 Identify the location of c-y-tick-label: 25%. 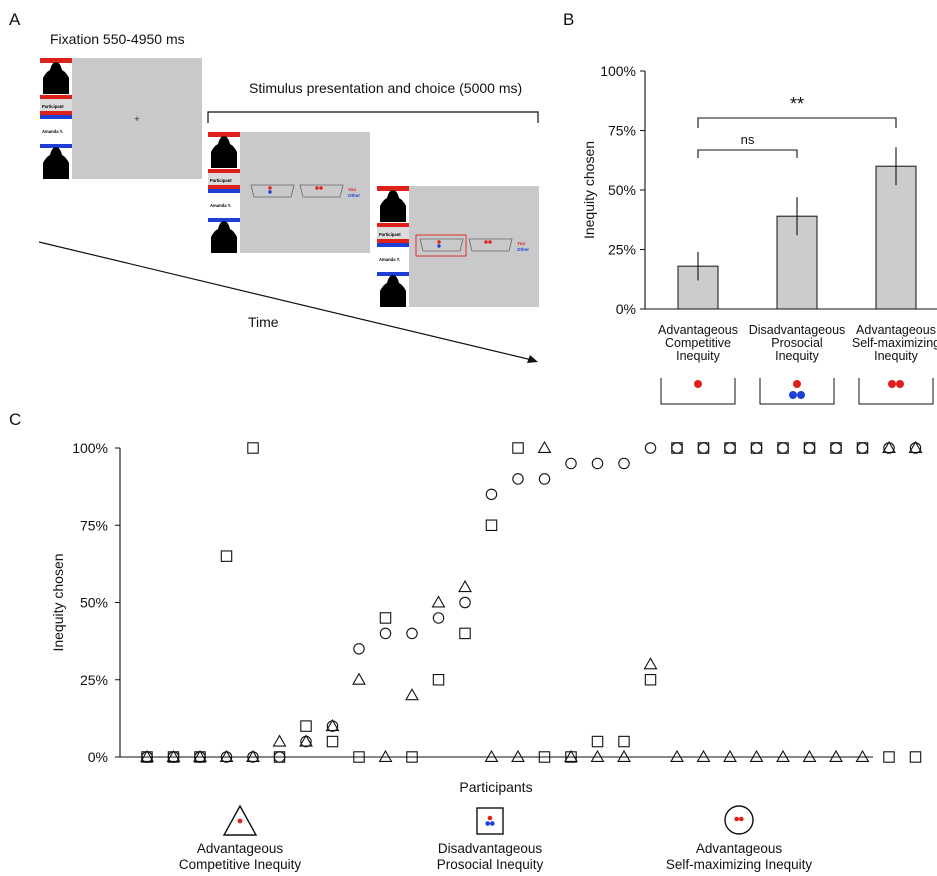
(94, 680).